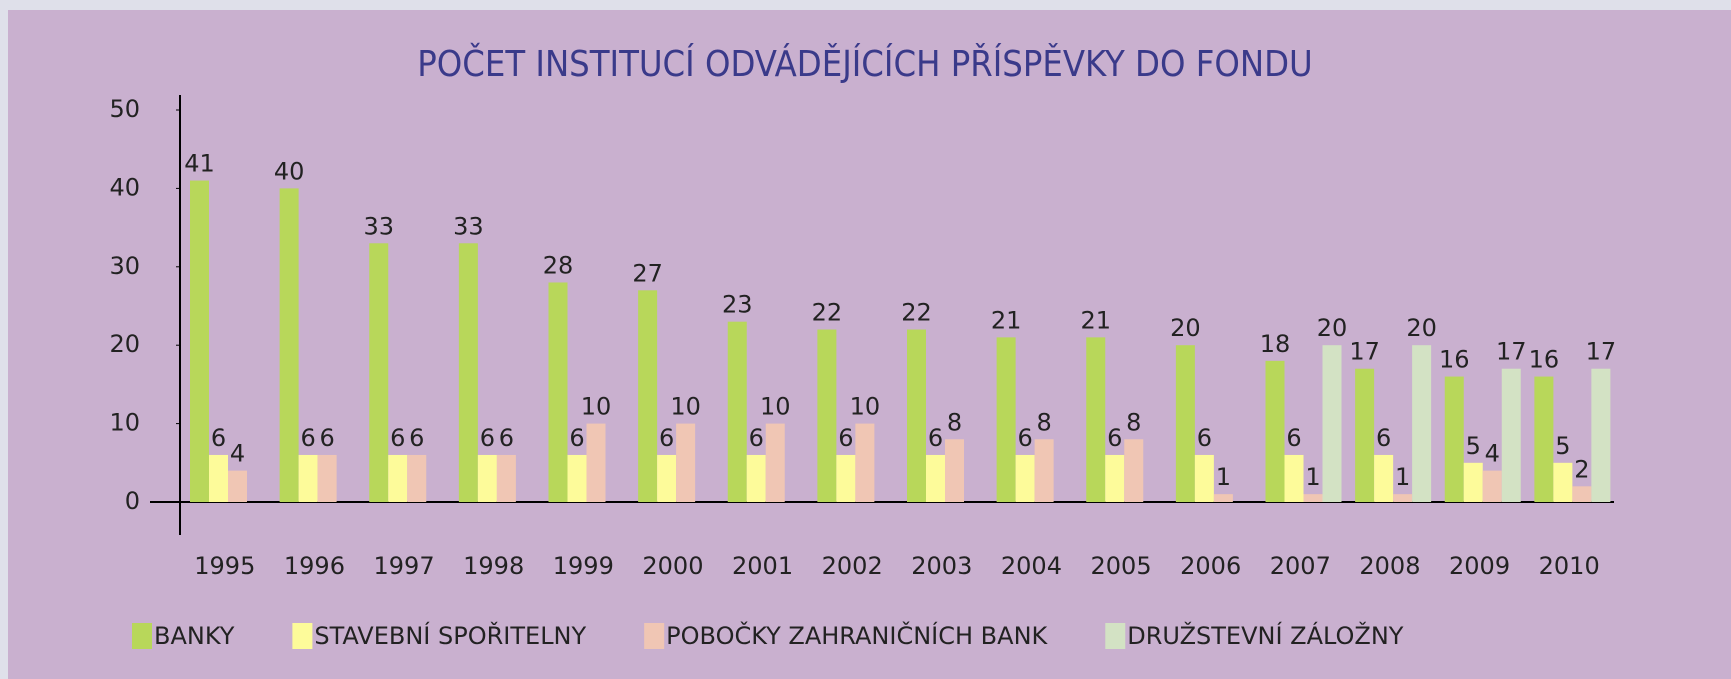 The width and height of the screenshot is (1731, 679). Describe the element at coordinates (1275, 344) in the screenshot. I see `value-label: 18` at that location.